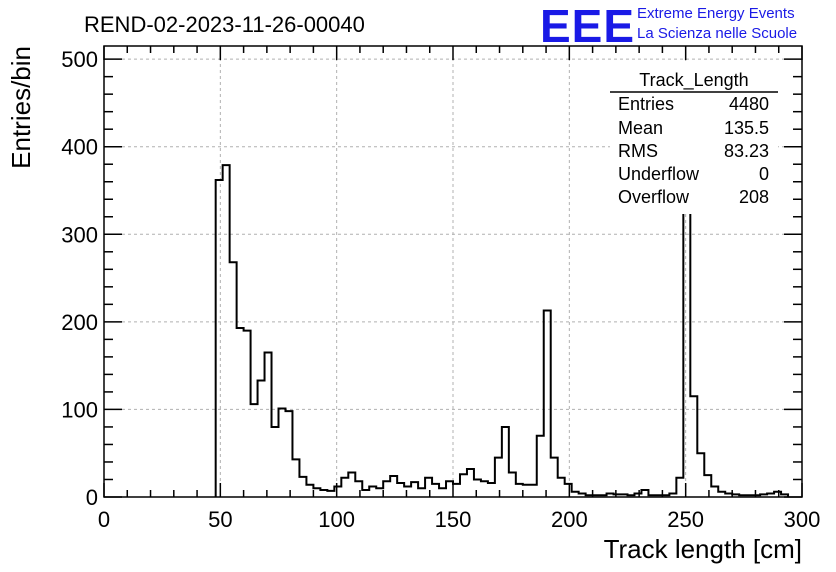  I want to click on x-tick-label: 250, so click(685, 519).